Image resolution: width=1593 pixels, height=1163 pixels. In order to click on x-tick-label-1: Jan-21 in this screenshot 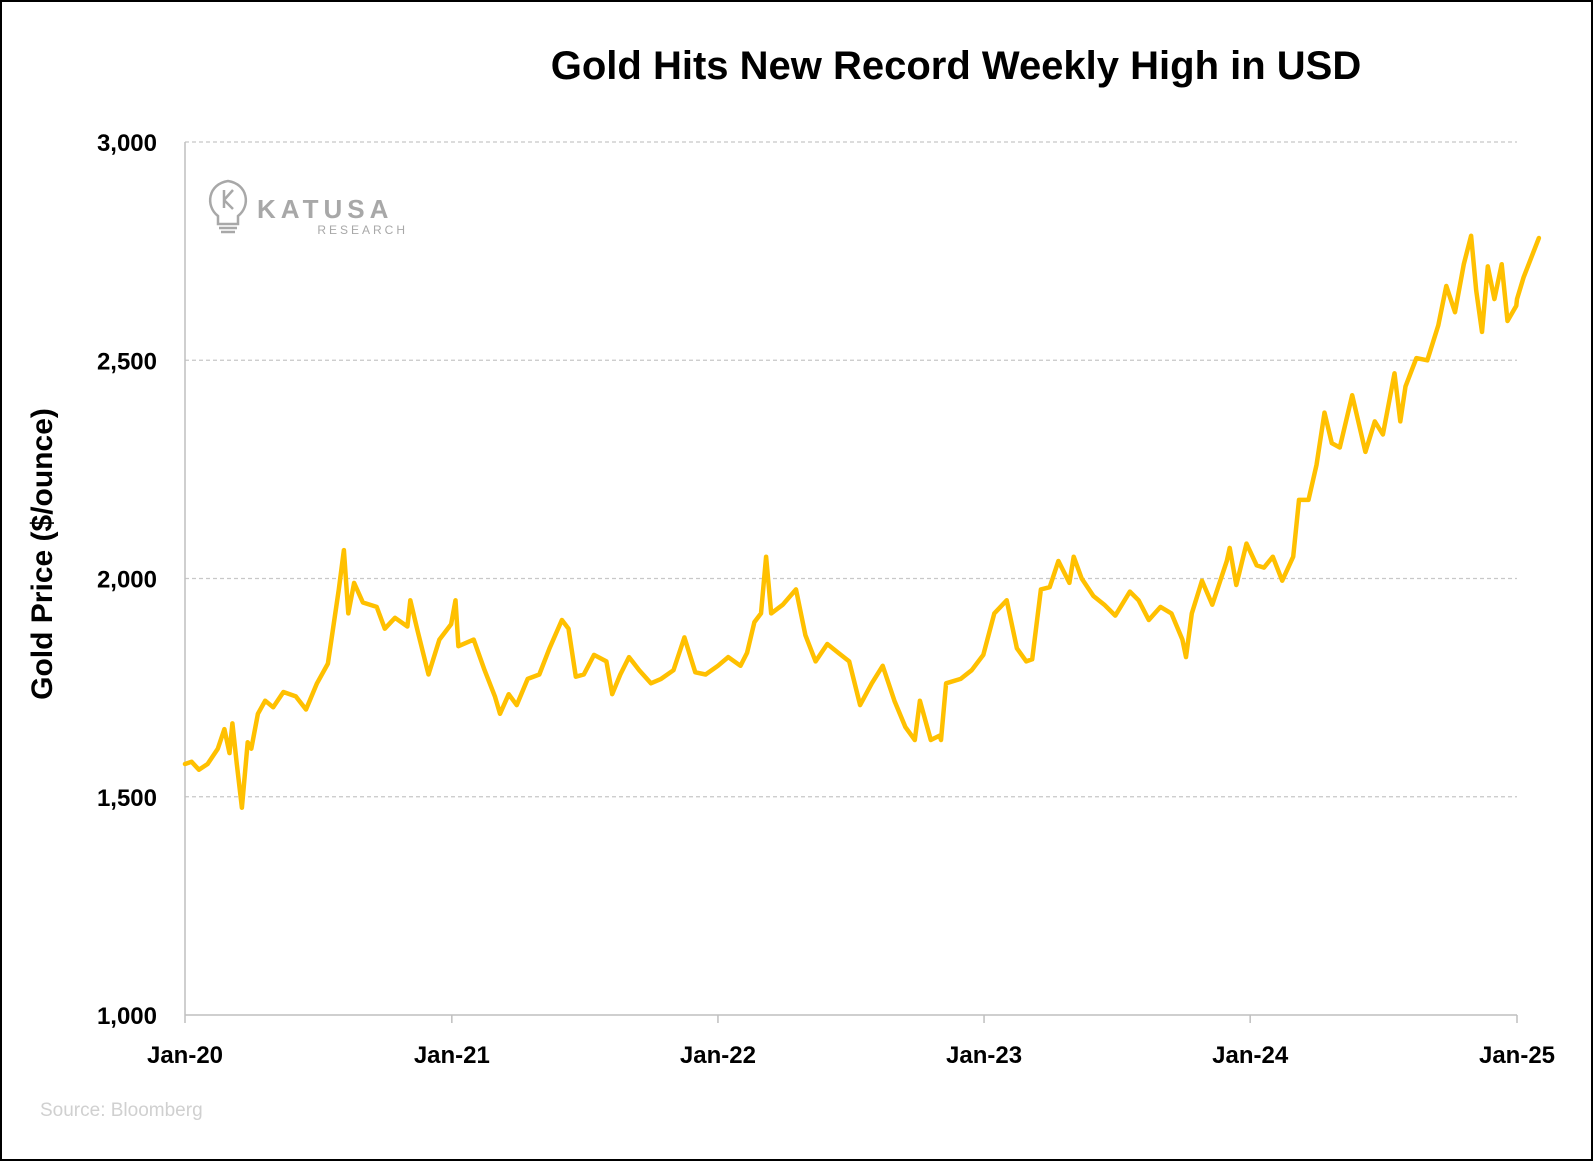, I will do `click(452, 1055)`.